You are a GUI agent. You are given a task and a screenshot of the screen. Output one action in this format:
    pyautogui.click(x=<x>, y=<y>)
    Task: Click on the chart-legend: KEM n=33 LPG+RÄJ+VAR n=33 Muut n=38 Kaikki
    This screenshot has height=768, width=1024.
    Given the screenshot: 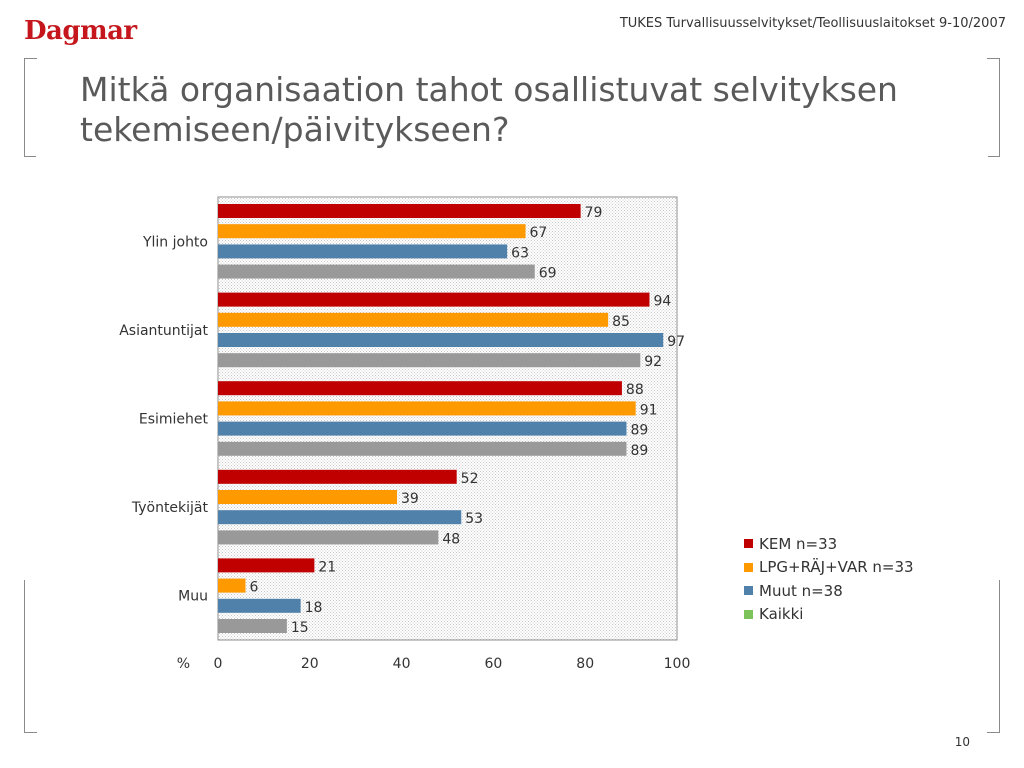 What is the action you would take?
    pyautogui.click(x=829, y=579)
    